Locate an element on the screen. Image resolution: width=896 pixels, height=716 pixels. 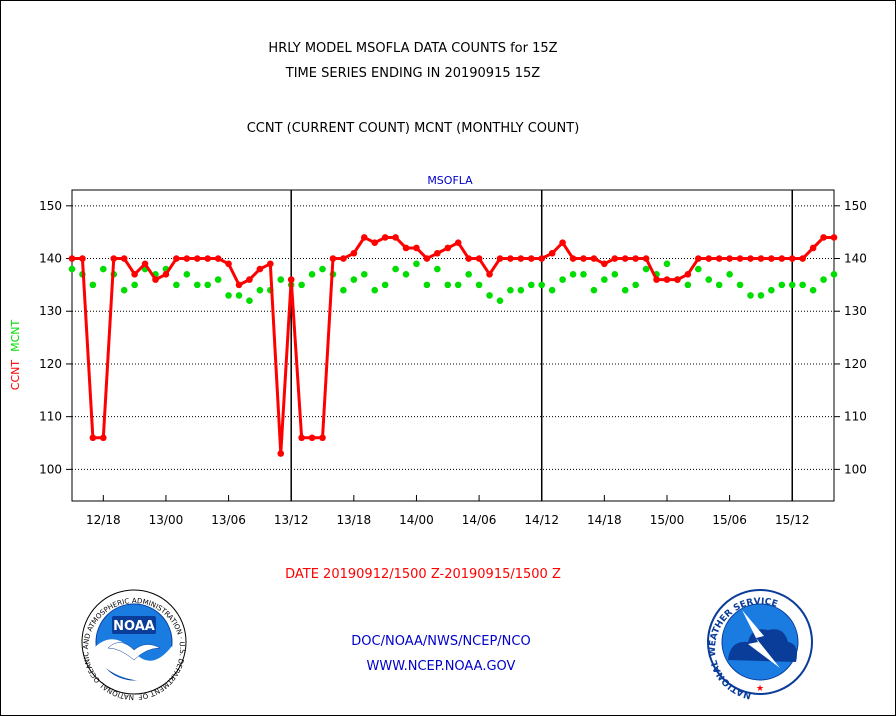
y-tick-label-left: 120 is located at coordinates (50, 364).